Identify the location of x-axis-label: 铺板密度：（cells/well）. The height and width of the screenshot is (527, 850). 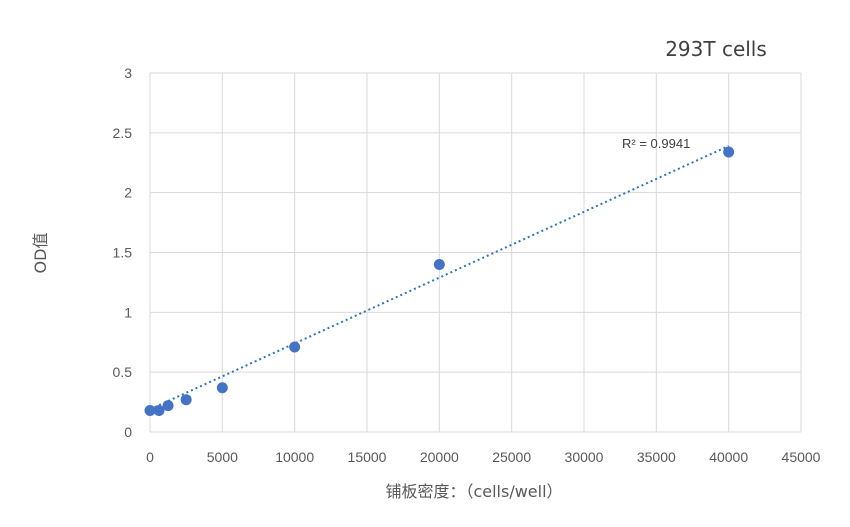
(473, 491).